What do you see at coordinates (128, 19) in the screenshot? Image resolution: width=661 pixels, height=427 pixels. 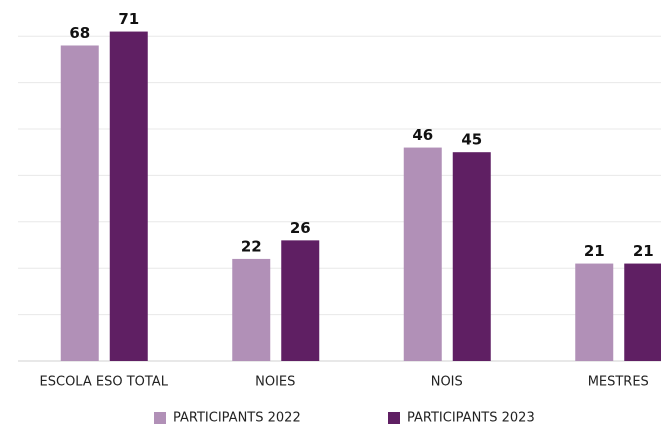 I see `value-label: 71` at bounding box center [128, 19].